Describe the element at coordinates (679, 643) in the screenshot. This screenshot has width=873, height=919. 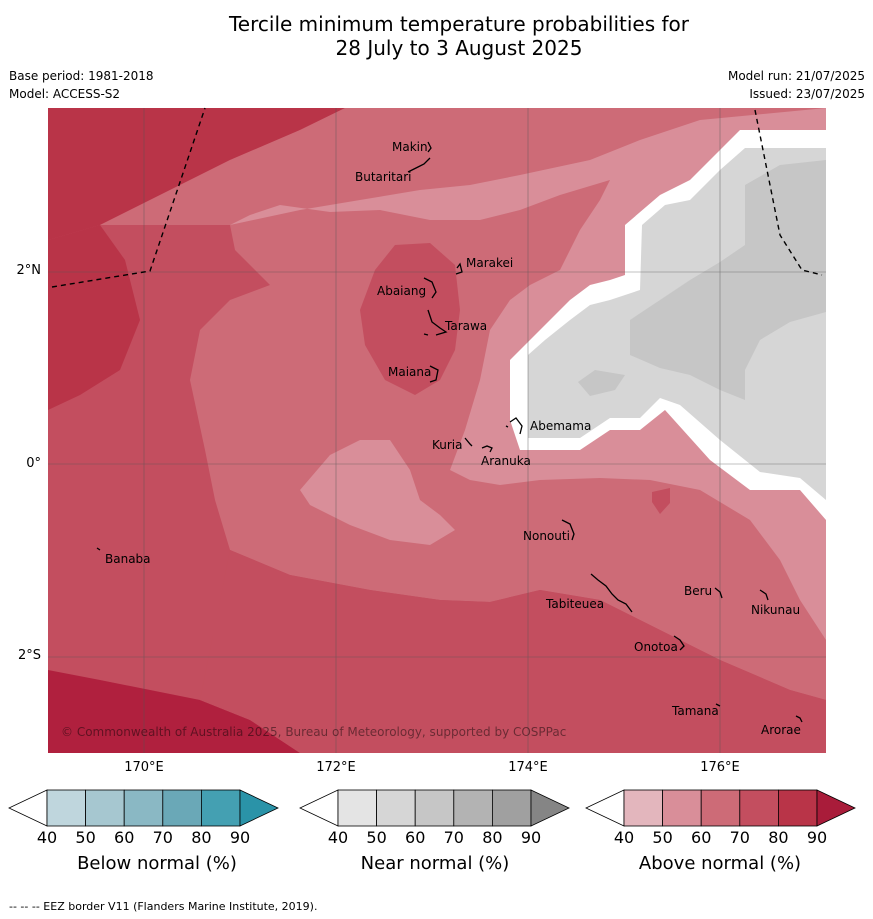
I see `island-onotoa` at that location.